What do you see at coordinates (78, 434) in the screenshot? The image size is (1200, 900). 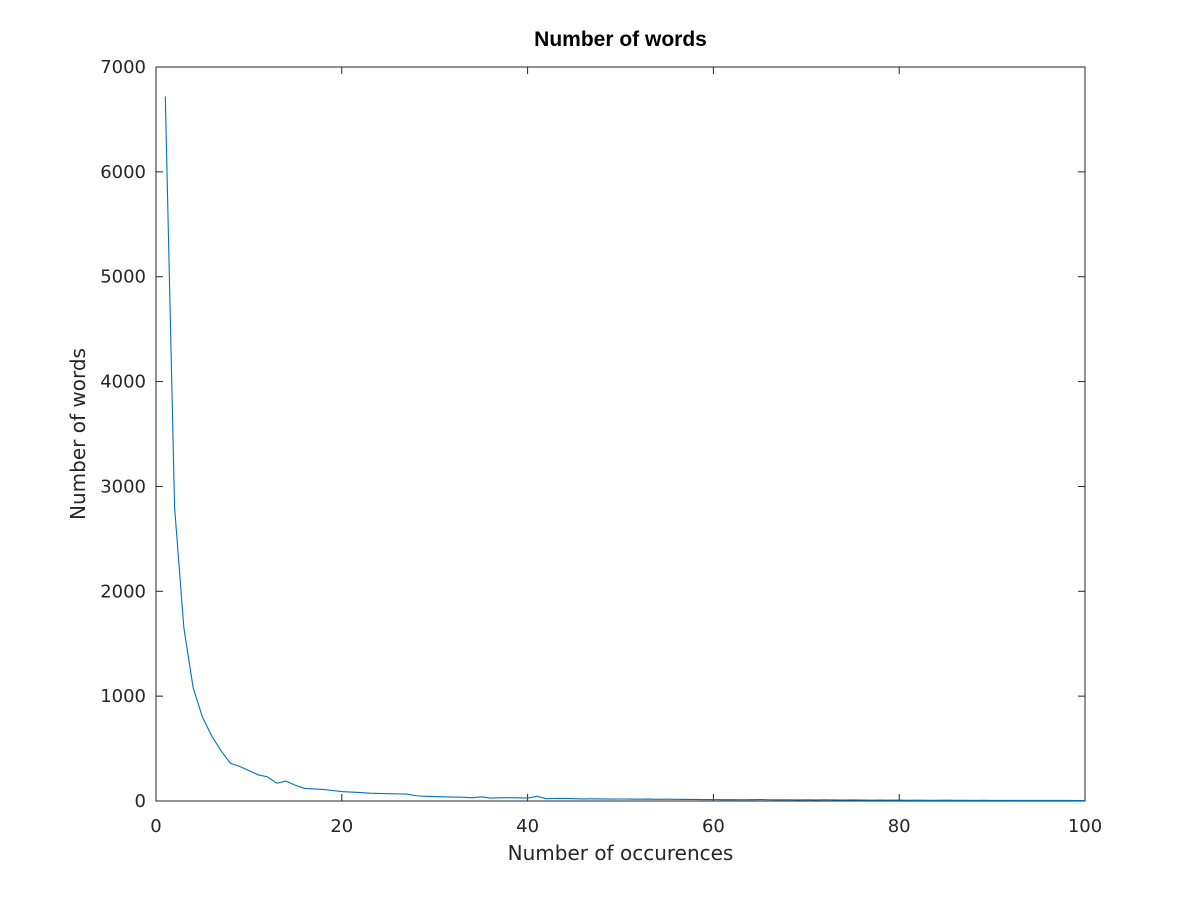 I see `y-axis-label: Number of words` at bounding box center [78, 434].